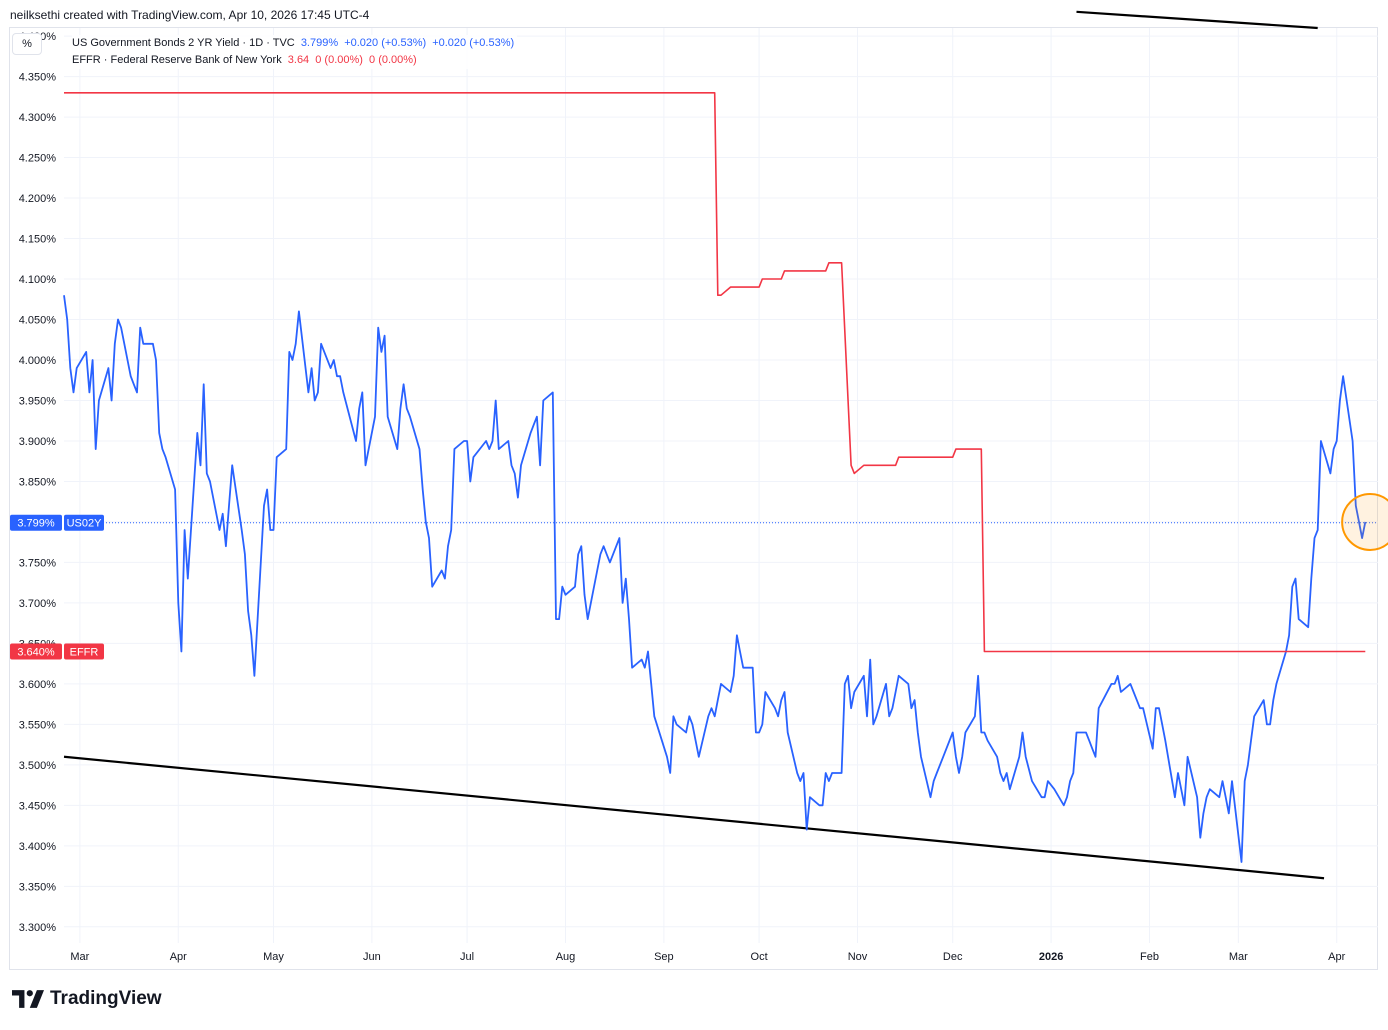 This screenshot has height=1030, width=1388. Describe the element at coordinates (38, 199) in the screenshot. I see `y-tick-label: 4.200%` at that location.